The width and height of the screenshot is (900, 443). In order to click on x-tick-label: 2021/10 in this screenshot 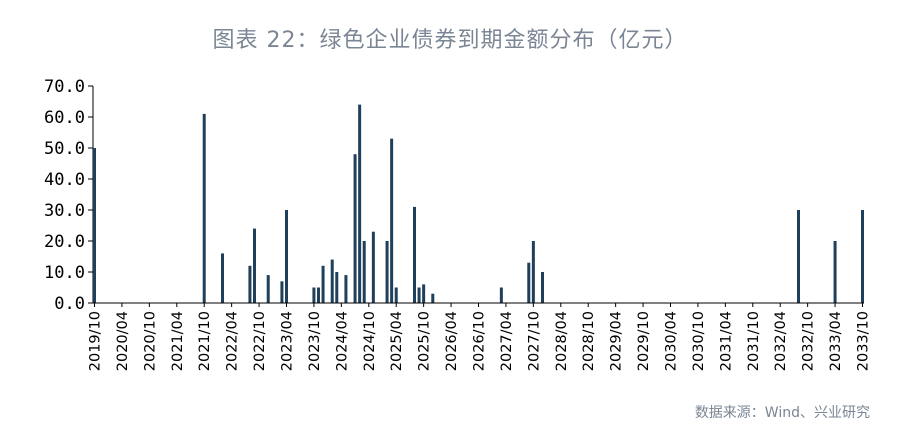, I will do `click(205, 341)`.